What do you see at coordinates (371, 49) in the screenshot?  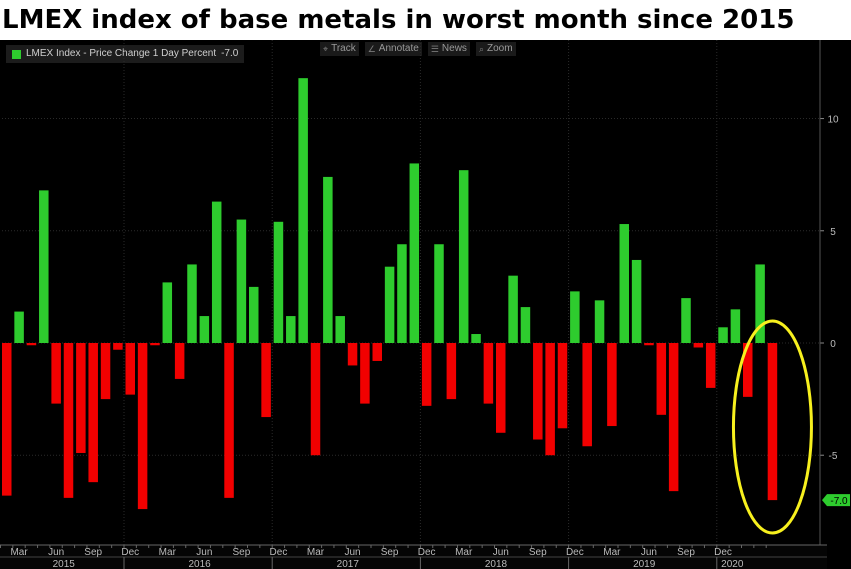 I see `pencil-icon: ∠` at bounding box center [371, 49].